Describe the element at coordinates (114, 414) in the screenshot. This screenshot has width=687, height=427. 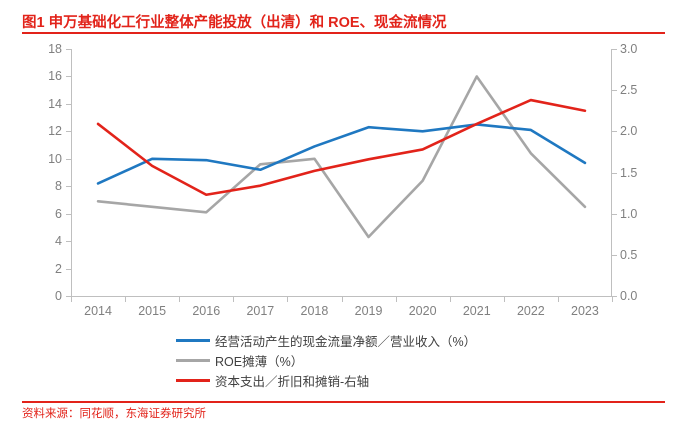
I see `source-note: 资料来源：同花顺，东海证券研究所` at that location.